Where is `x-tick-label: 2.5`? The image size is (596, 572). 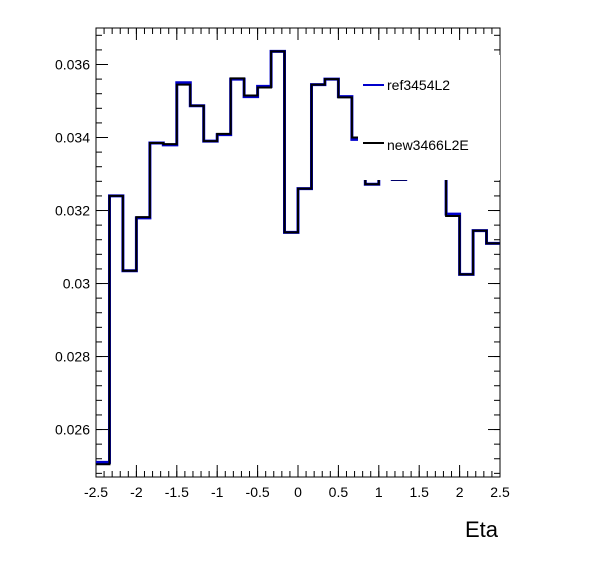 x-tick-label: 2.5 is located at coordinates (500, 492).